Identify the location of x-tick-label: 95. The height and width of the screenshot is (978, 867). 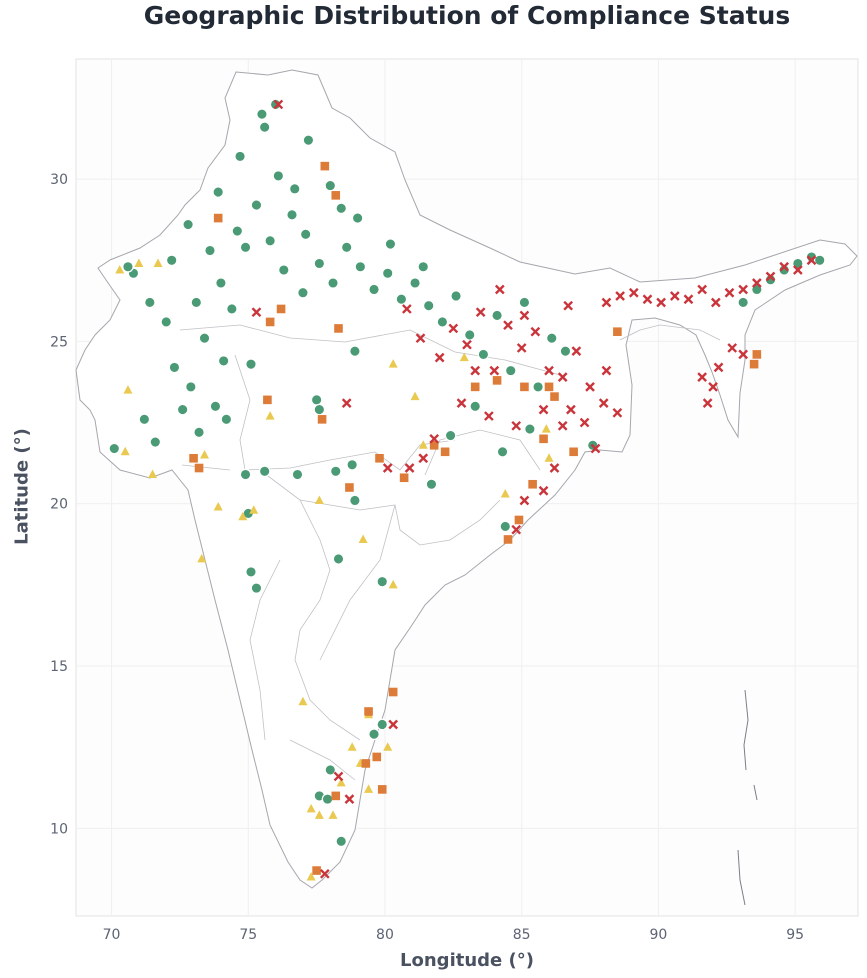
(795, 935).